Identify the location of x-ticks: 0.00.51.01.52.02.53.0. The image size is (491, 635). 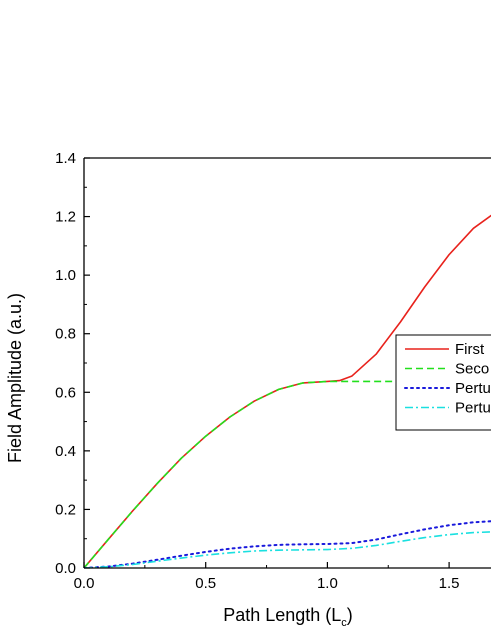
(267, 577).